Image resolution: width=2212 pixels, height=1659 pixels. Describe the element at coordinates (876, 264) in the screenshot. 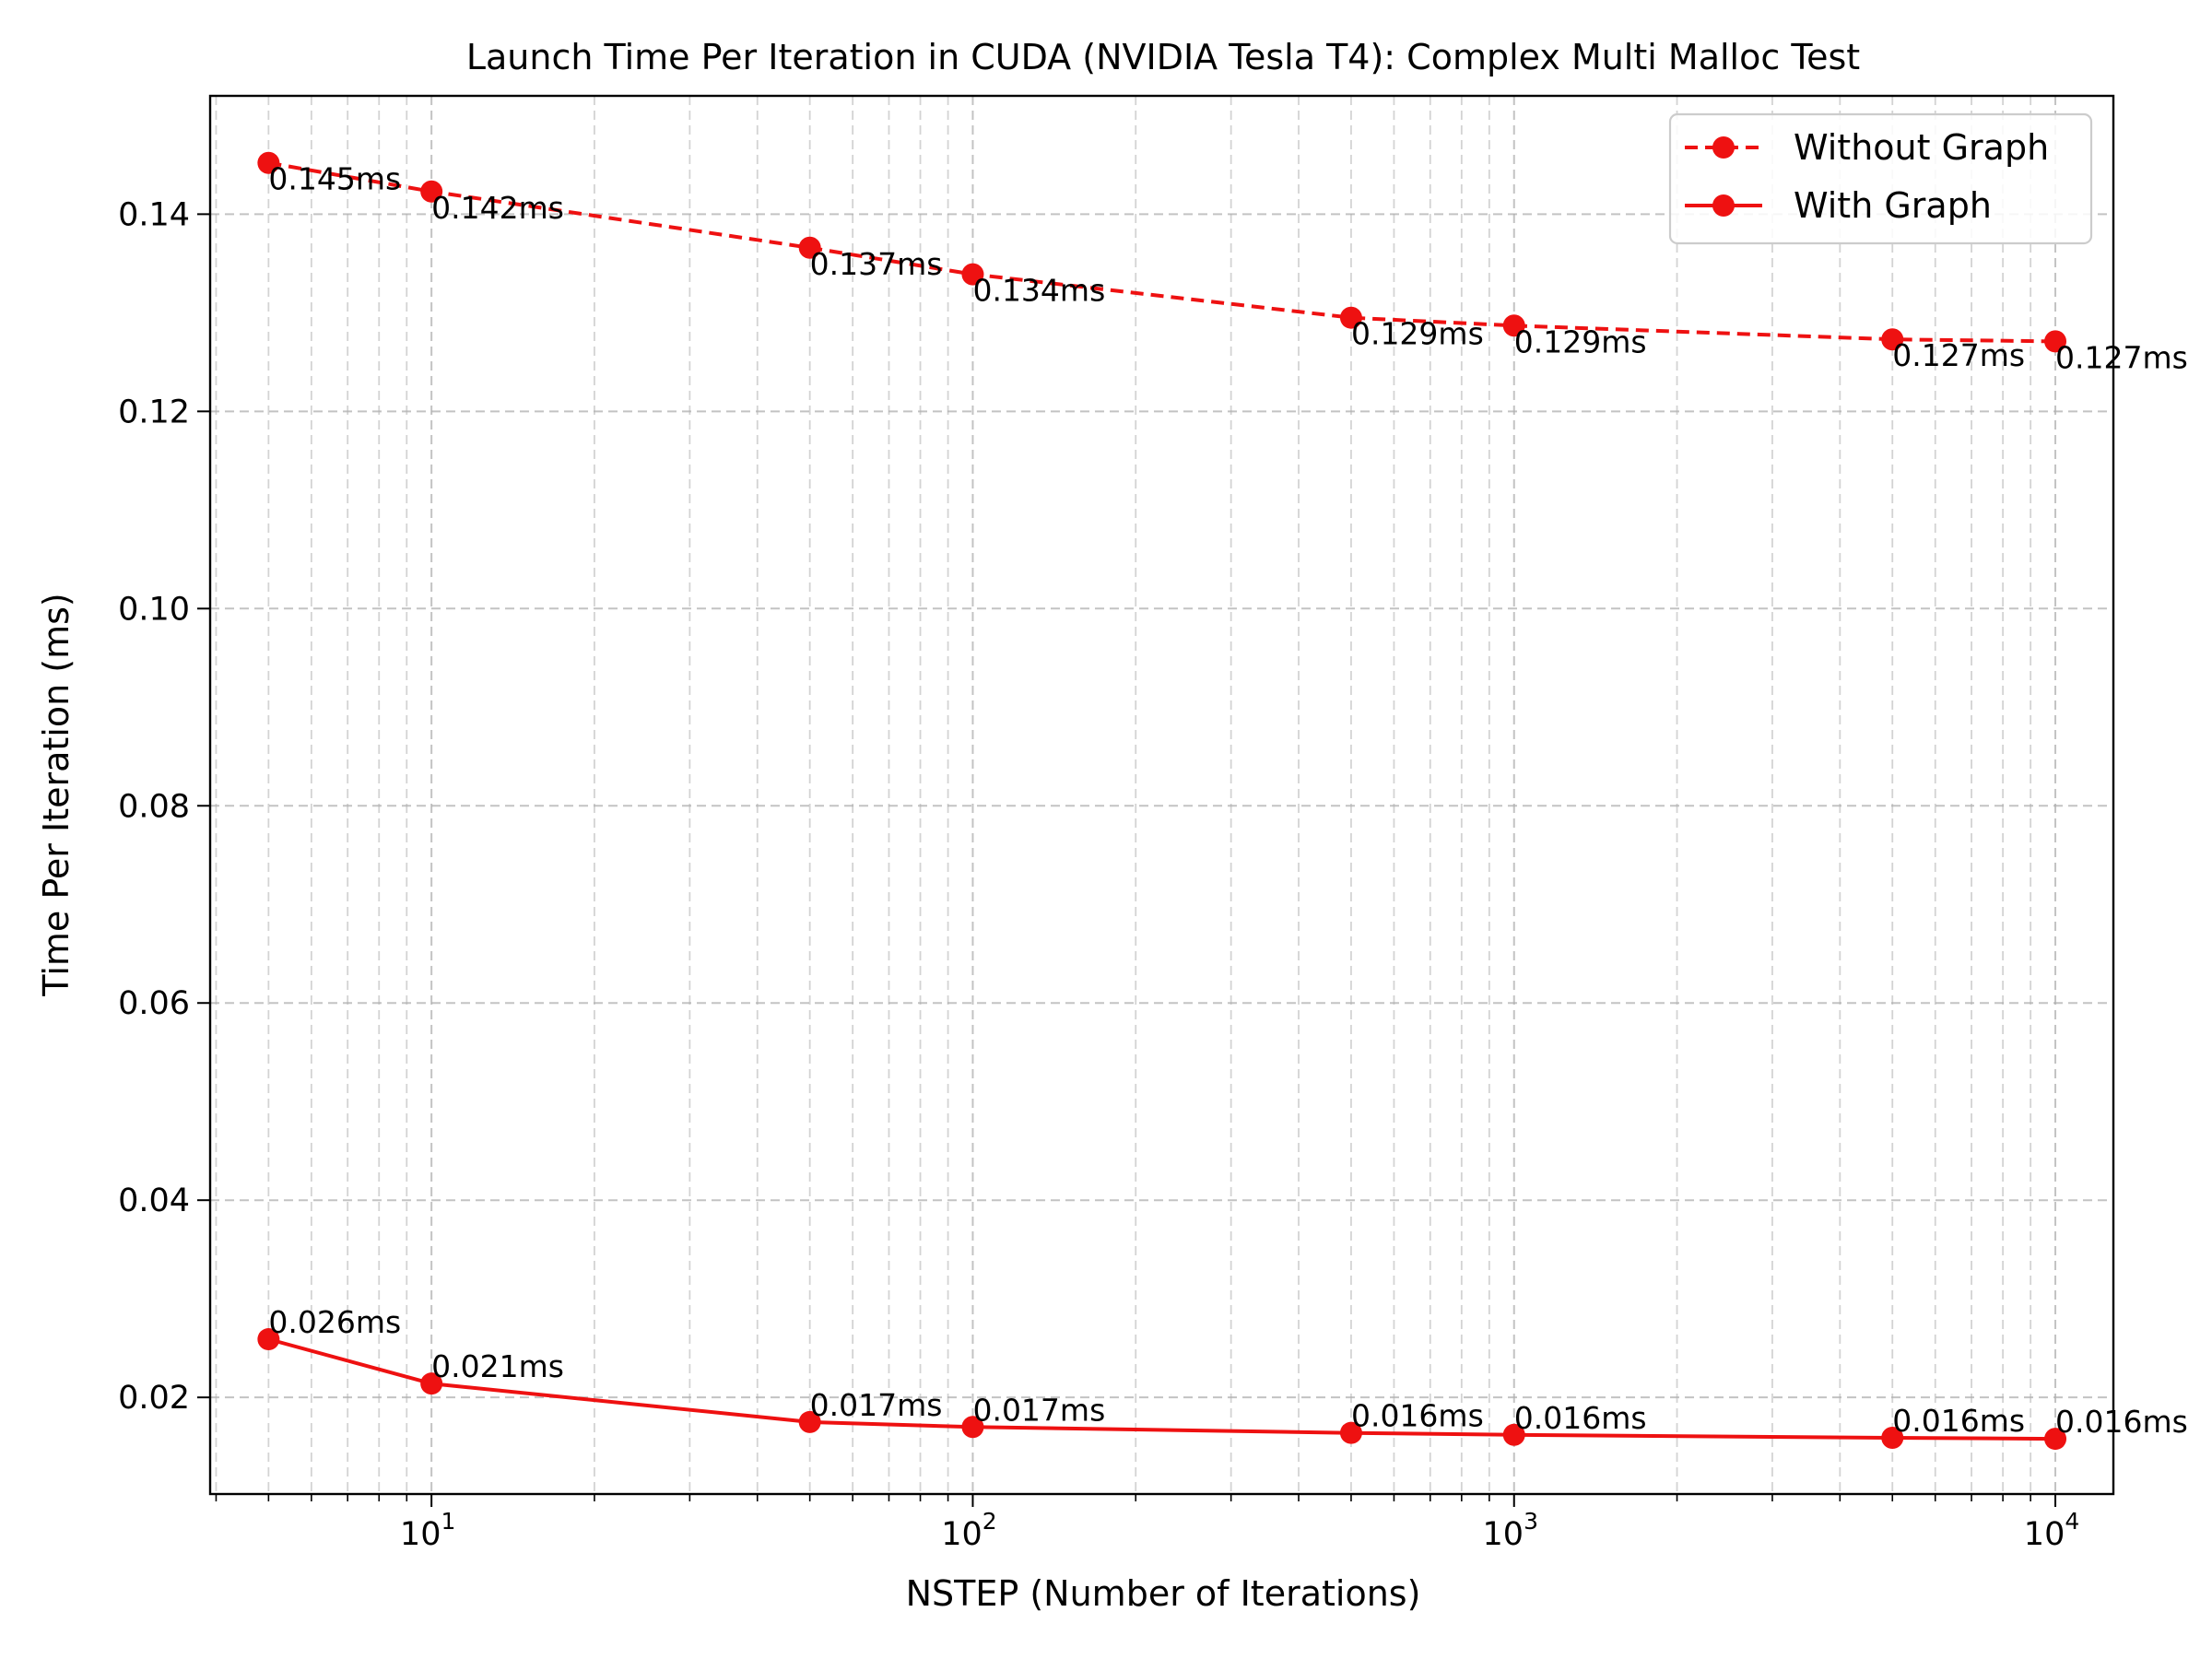

I see `data-label: 0.137ms` at that location.